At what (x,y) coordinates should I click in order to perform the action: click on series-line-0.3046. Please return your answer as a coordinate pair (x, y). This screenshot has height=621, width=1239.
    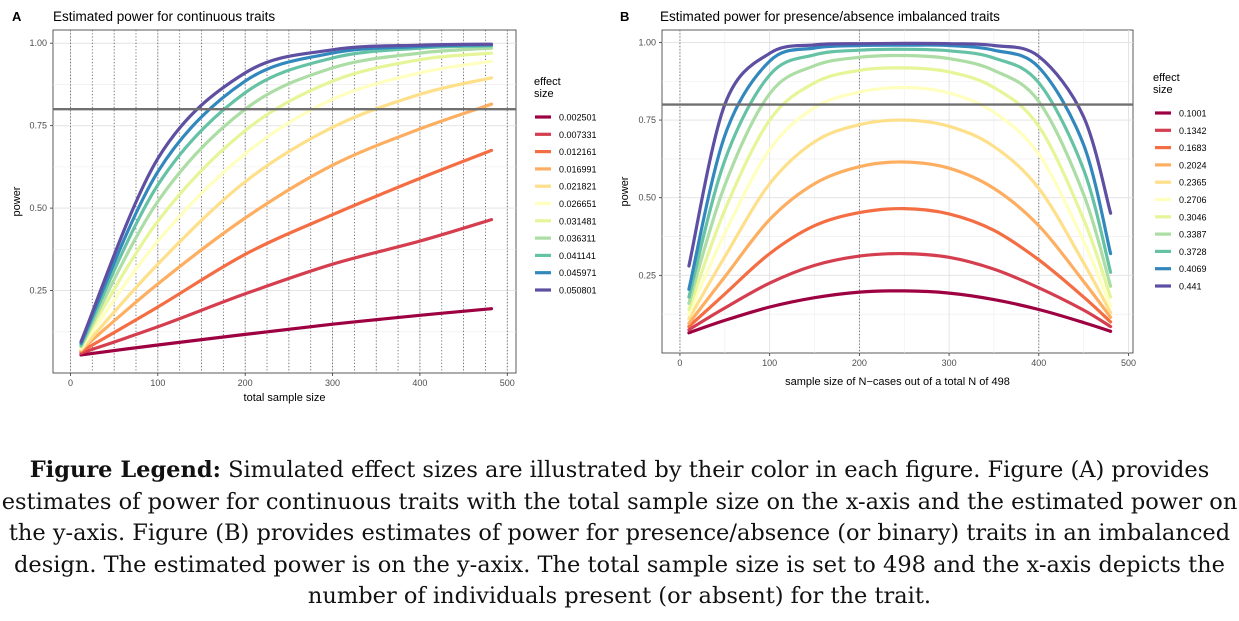
    Looking at the image, I should click on (900, 189).